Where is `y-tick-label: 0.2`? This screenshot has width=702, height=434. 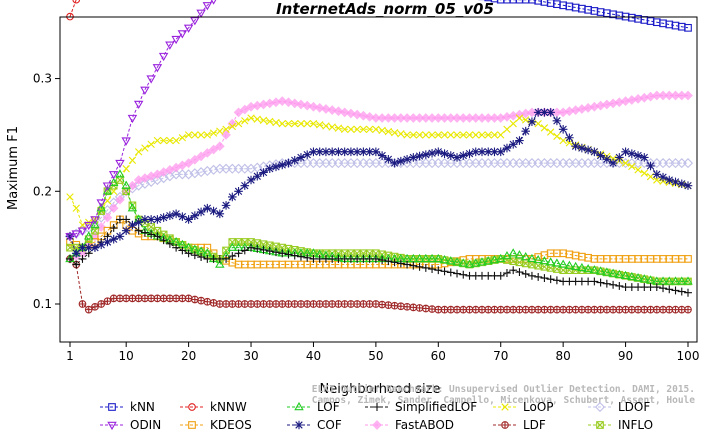 y-tick-label: 0.2 is located at coordinates (42, 191).